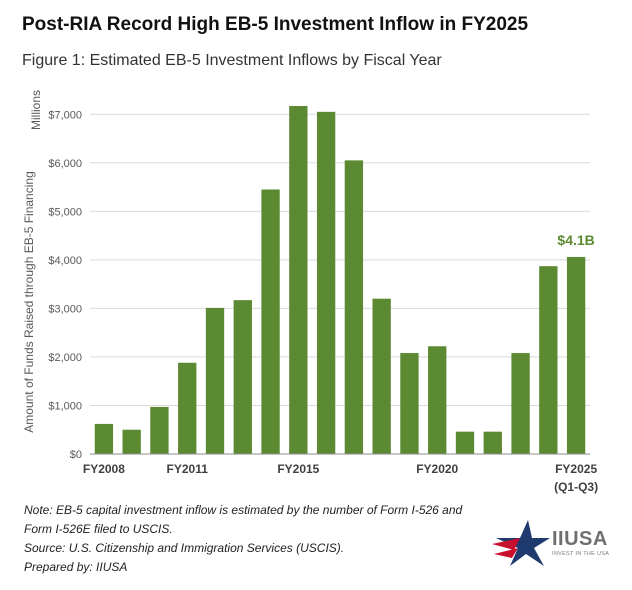  I want to click on bar-fy2015, so click(298, 280).